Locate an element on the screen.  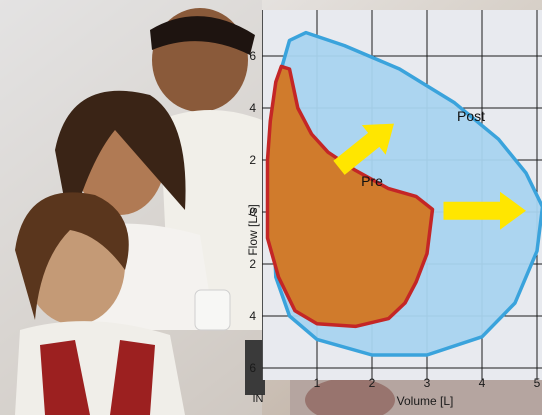
y-tick-label: 0 is located at coordinates (252, 212).